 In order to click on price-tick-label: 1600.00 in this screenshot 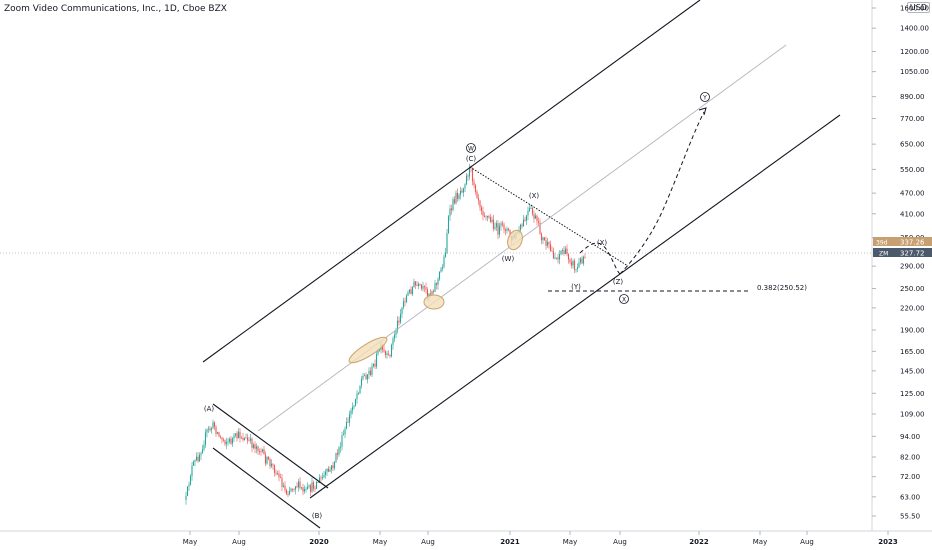, I will do `click(914, 9)`.